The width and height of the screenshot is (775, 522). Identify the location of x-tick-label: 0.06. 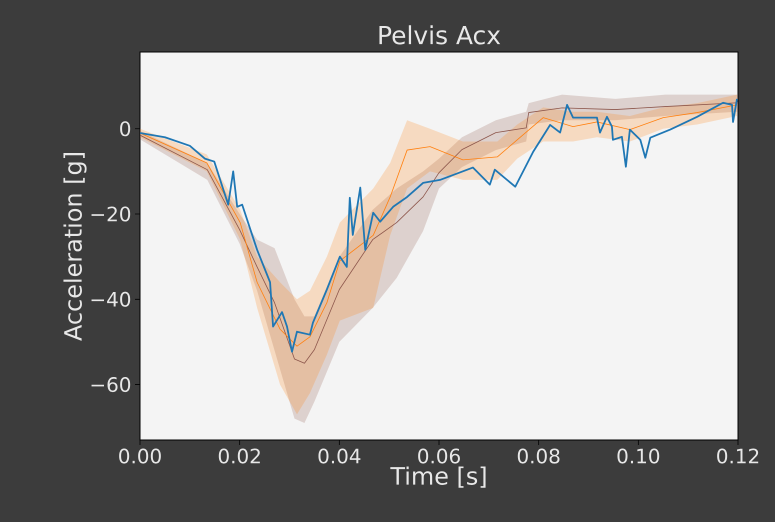
(439, 456).